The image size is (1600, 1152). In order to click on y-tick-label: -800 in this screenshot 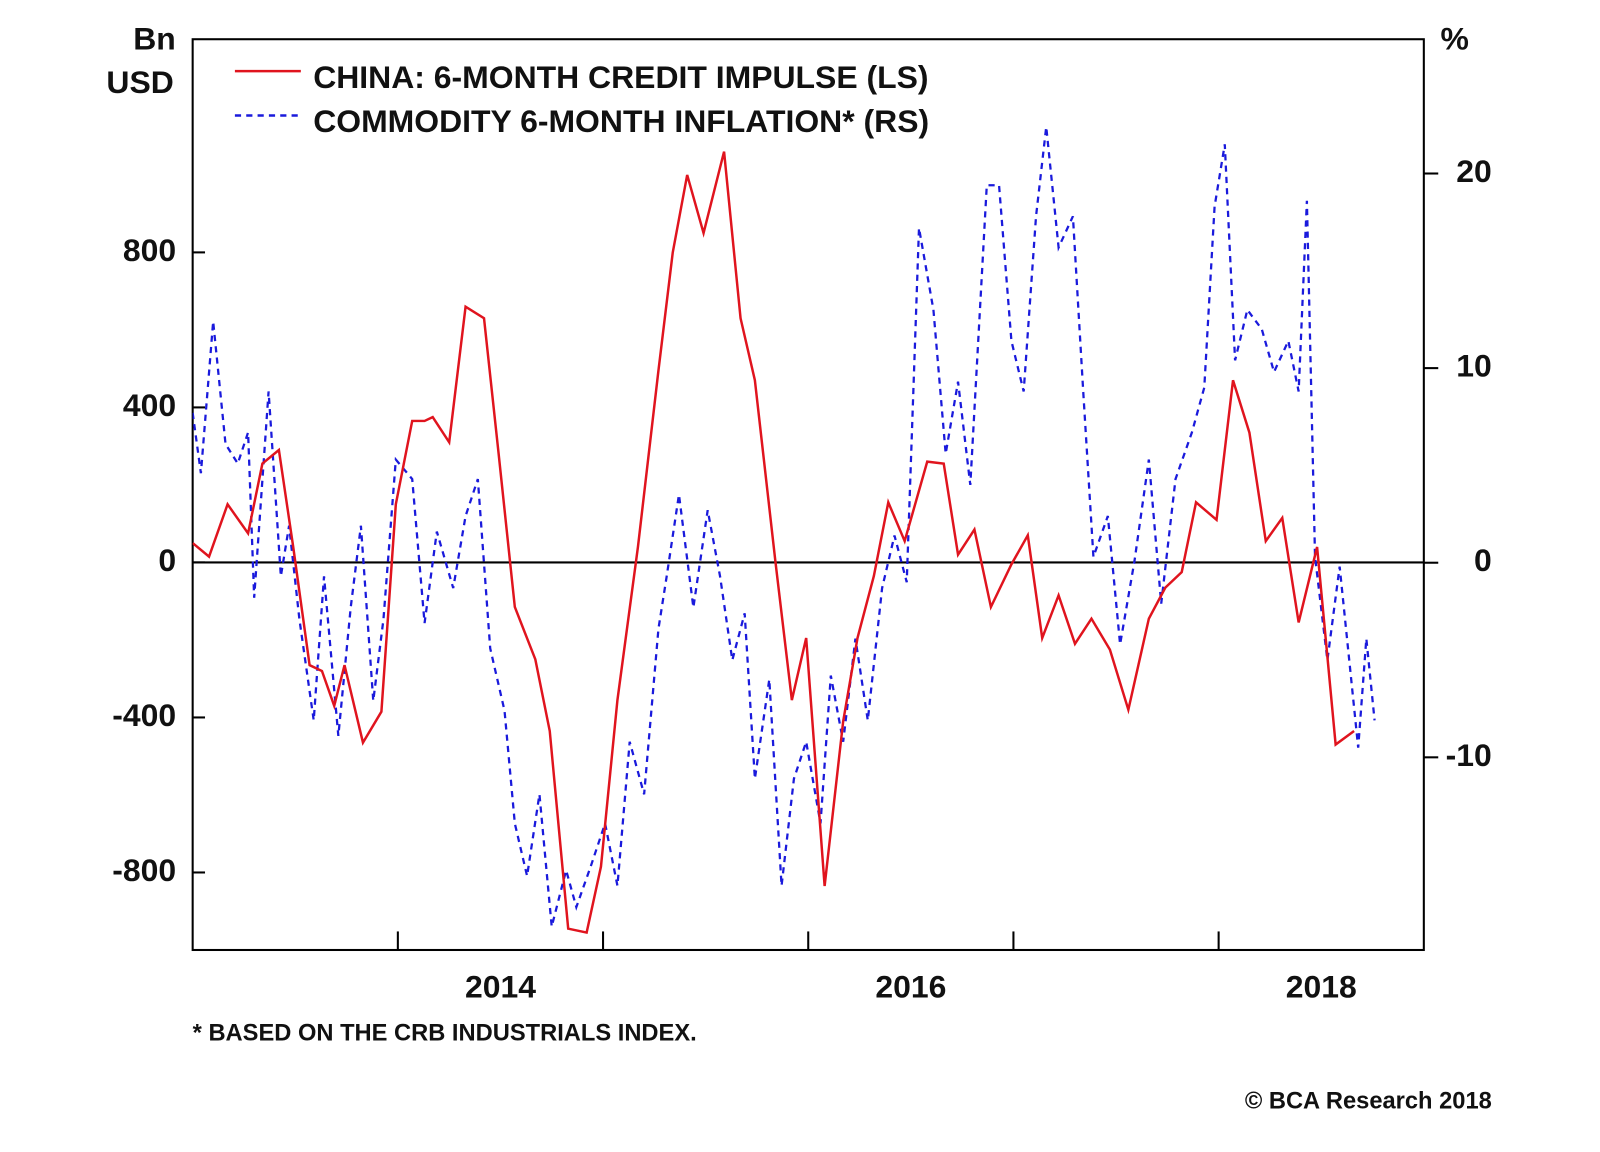, I will do `click(144, 870)`.